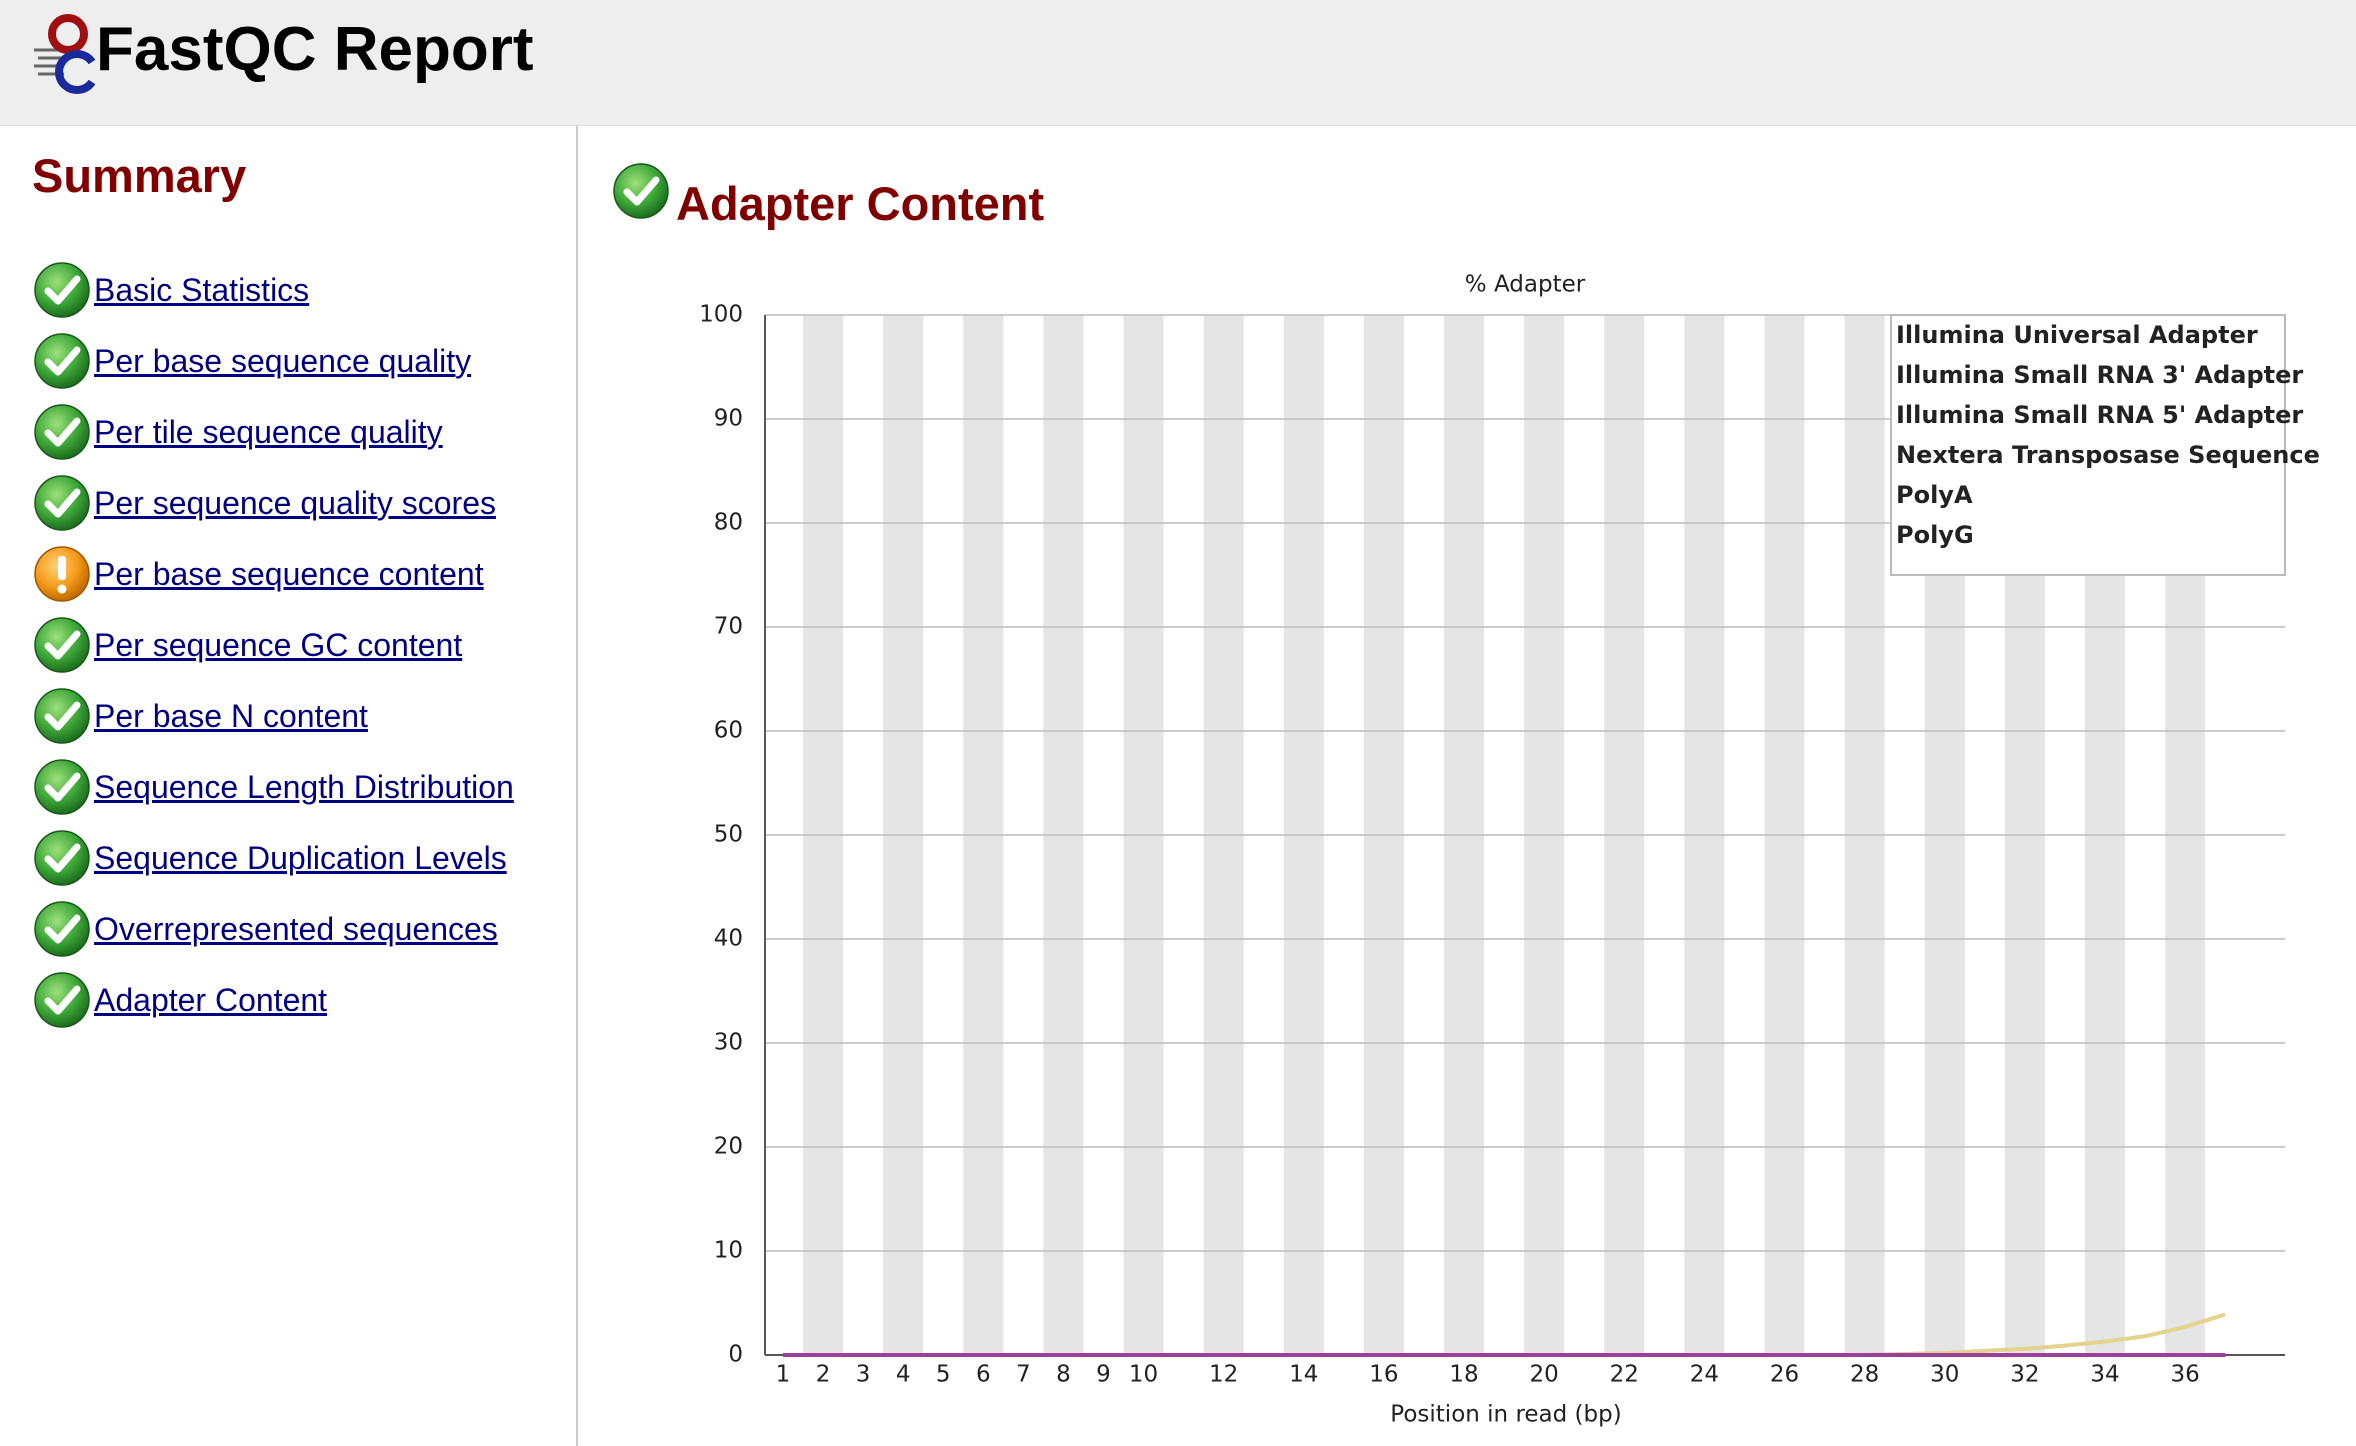 The image size is (2356, 1446). Describe the element at coordinates (1103, 1375) in the screenshot. I see `x-tick-label: 9` at that location.